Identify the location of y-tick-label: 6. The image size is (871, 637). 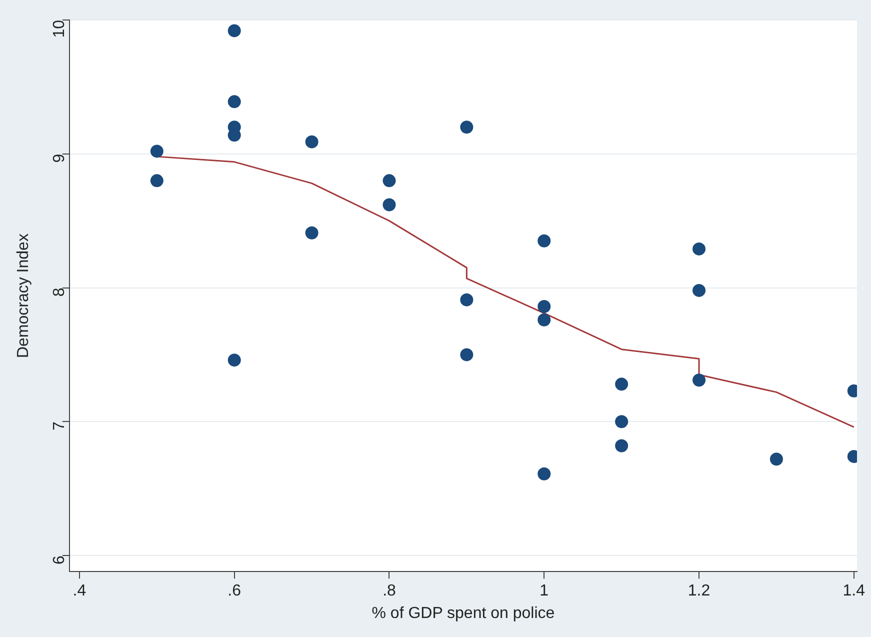
(59, 559).